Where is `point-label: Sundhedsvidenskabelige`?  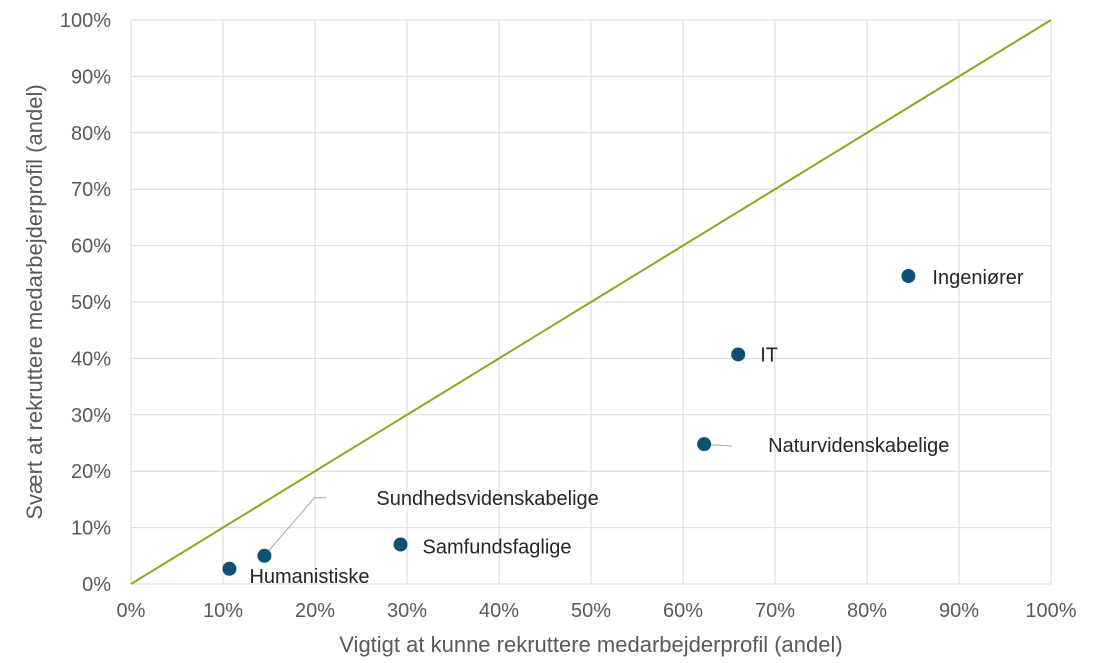
point-label: Sundhedsvidenskabelige is located at coordinates (487, 499).